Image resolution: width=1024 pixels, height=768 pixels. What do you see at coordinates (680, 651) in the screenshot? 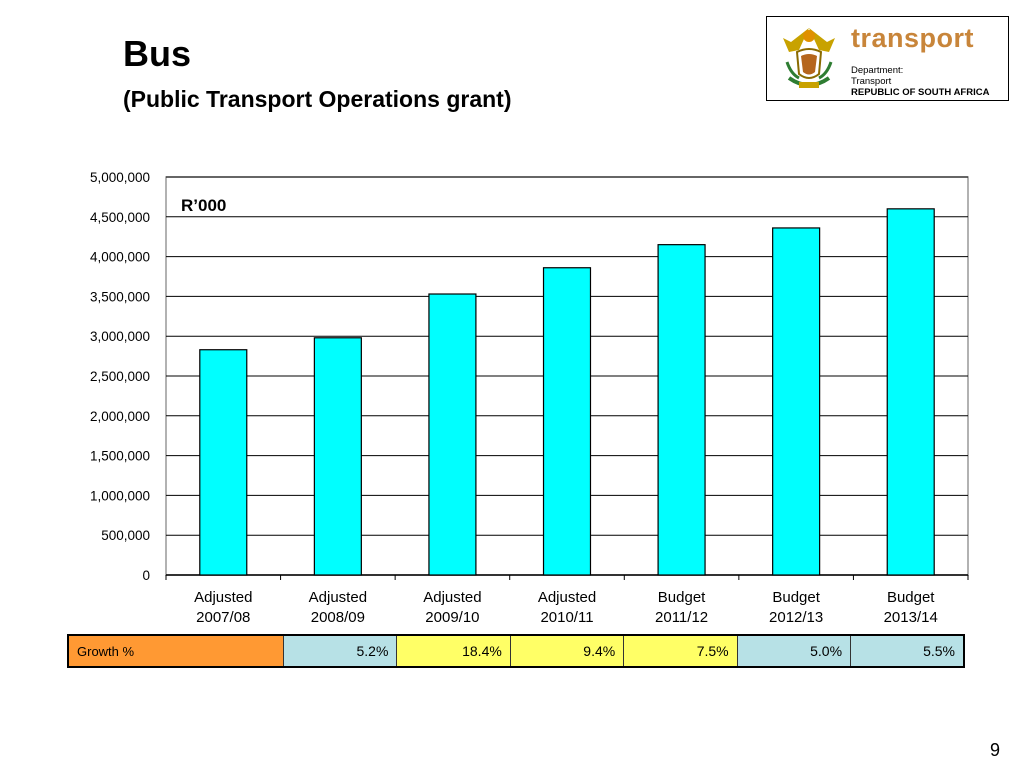
I see `growth-cell-2011-12: 7.5%` at bounding box center [680, 651].